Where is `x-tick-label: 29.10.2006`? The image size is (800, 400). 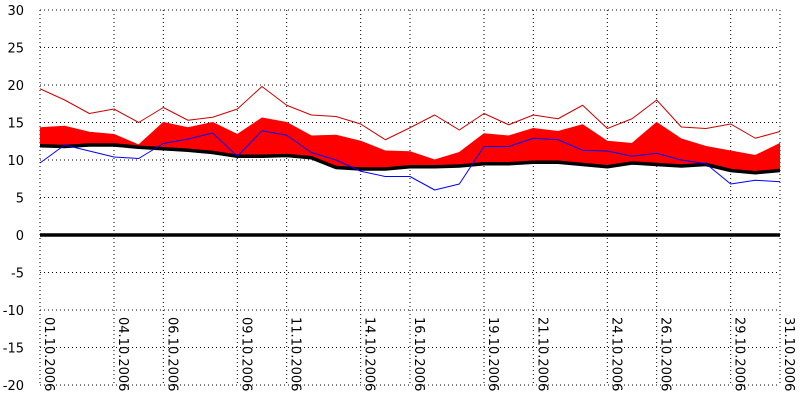
x-tick-label: 29.10.2006 is located at coordinates (739, 354).